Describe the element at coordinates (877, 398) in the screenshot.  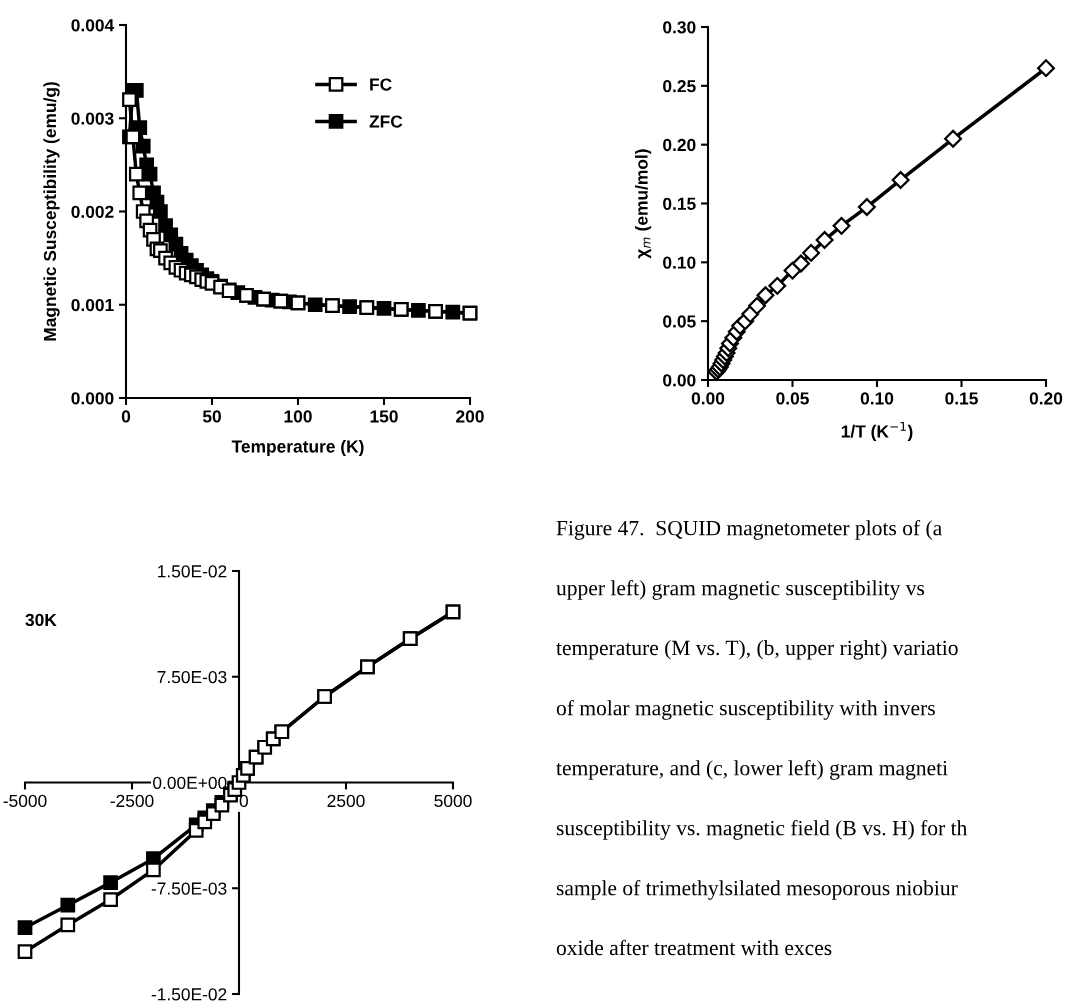
I see `x-tick-label: 0.10` at that location.